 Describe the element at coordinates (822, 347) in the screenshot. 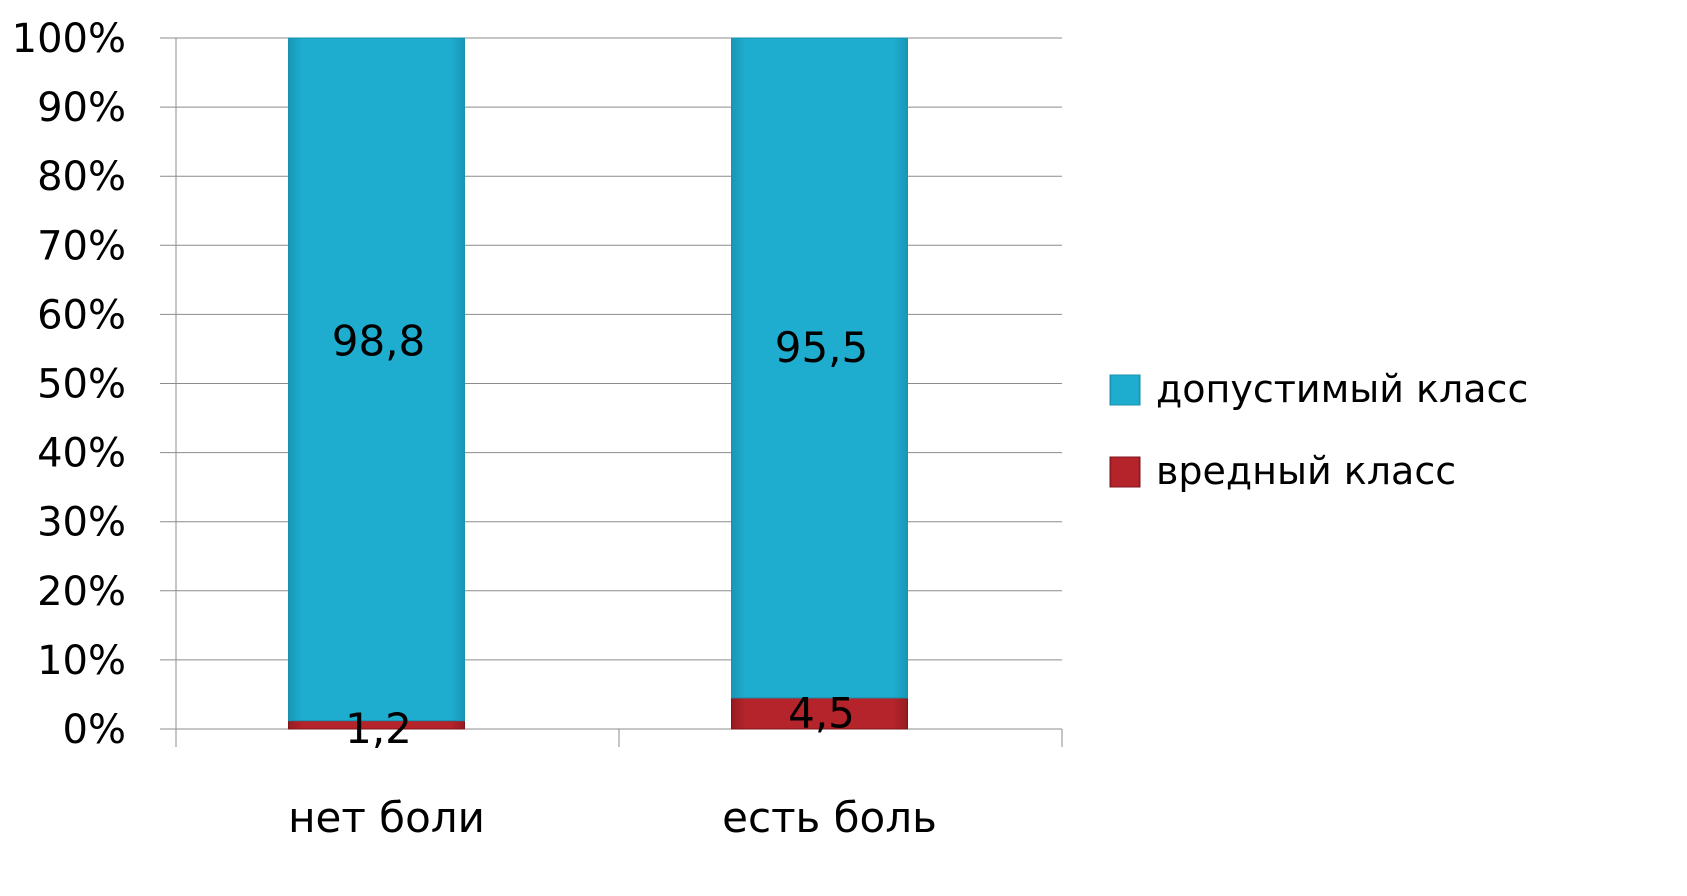

I see `data-label: 95,5` at that location.